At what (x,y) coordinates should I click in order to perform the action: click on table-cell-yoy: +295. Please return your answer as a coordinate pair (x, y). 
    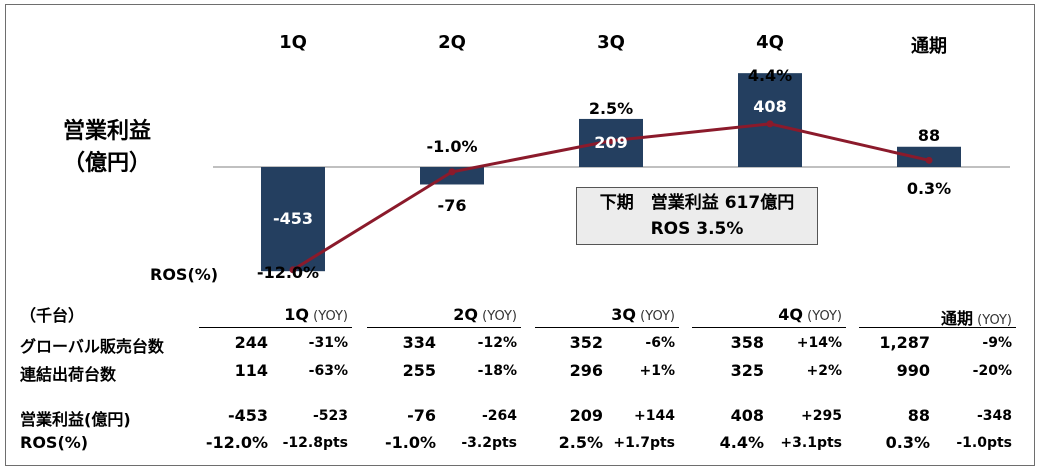
    Looking at the image, I should click on (821, 416).